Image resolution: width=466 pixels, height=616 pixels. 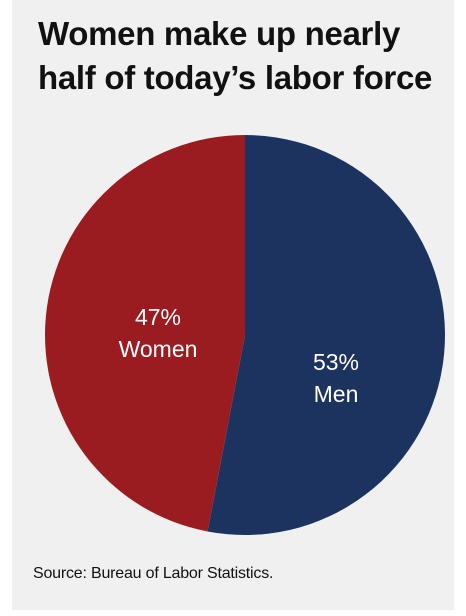 What do you see at coordinates (158, 349) in the screenshot?
I see `slice-name-label-women: Women` at bounding box center [158, 349].